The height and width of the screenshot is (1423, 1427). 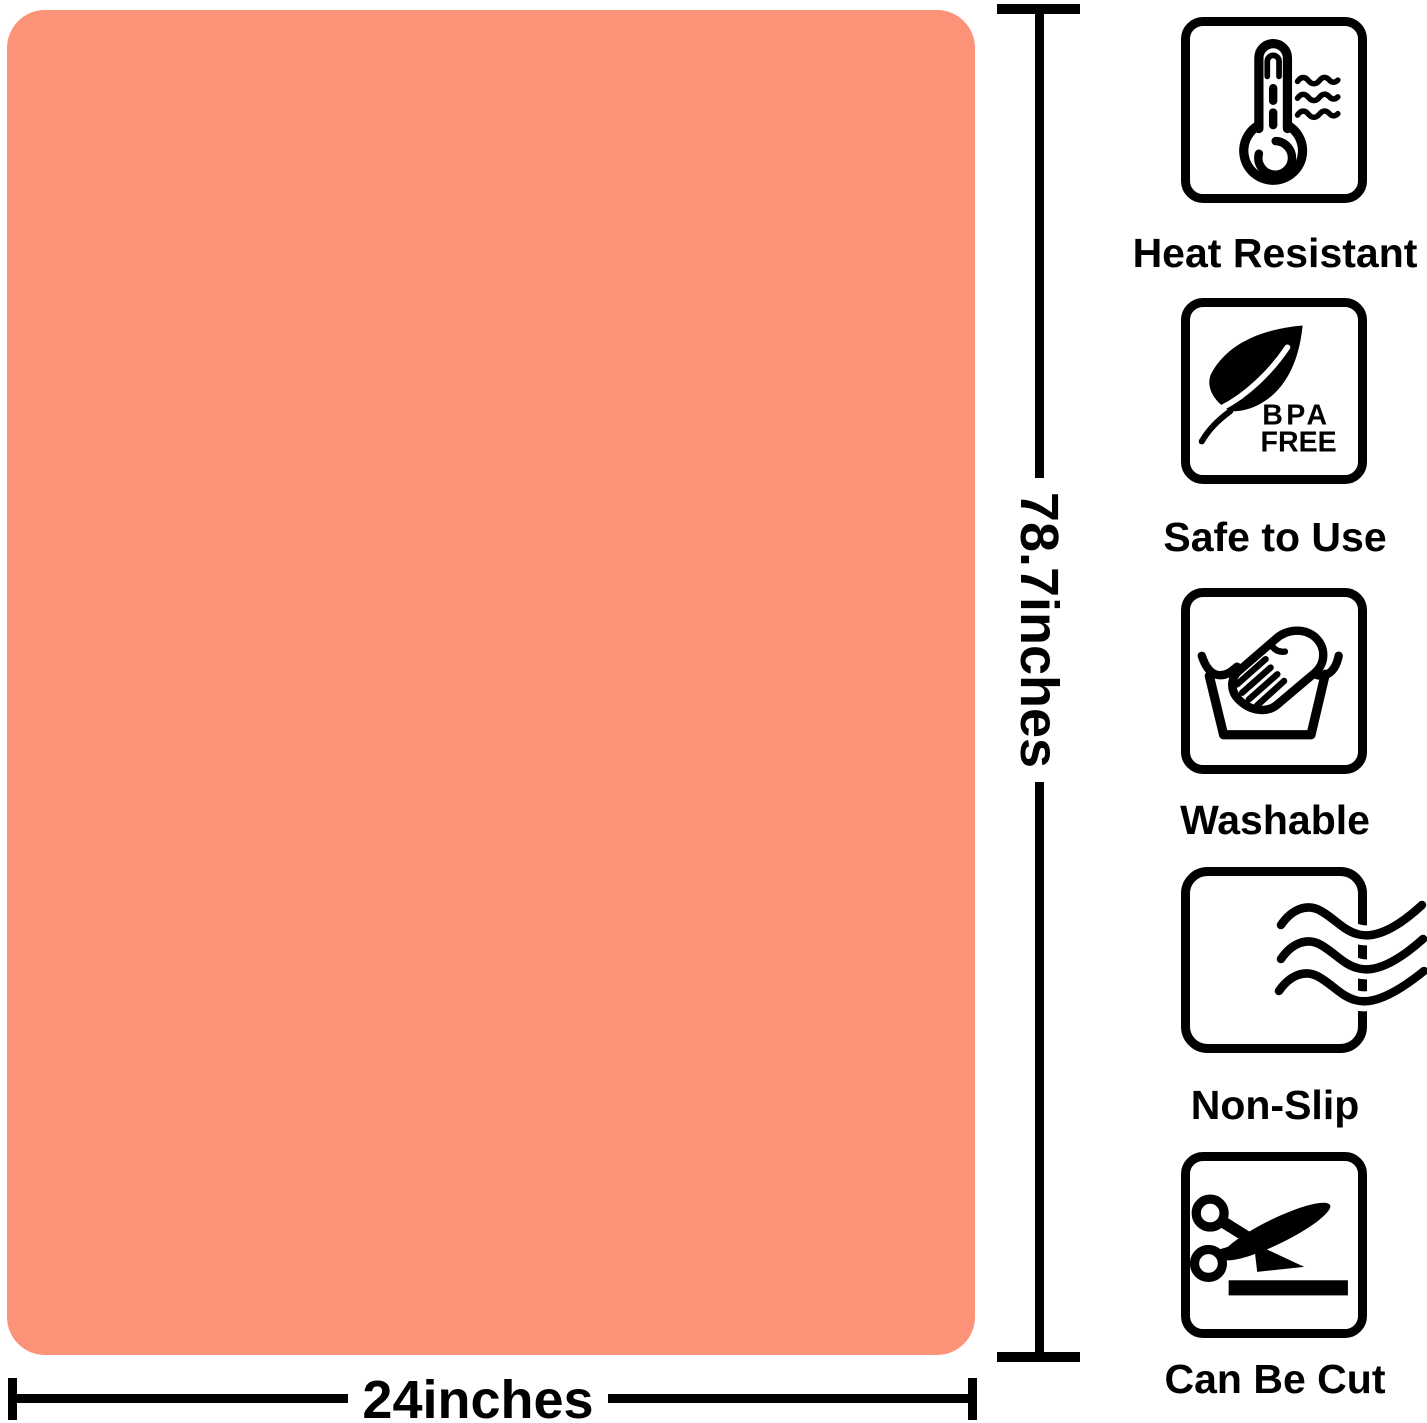 What do you see at coordinates (1275, 537) in the screenshot?
I see `feature-label-safe-to-use: Safe to Use` at bounding box center [1275, 537].